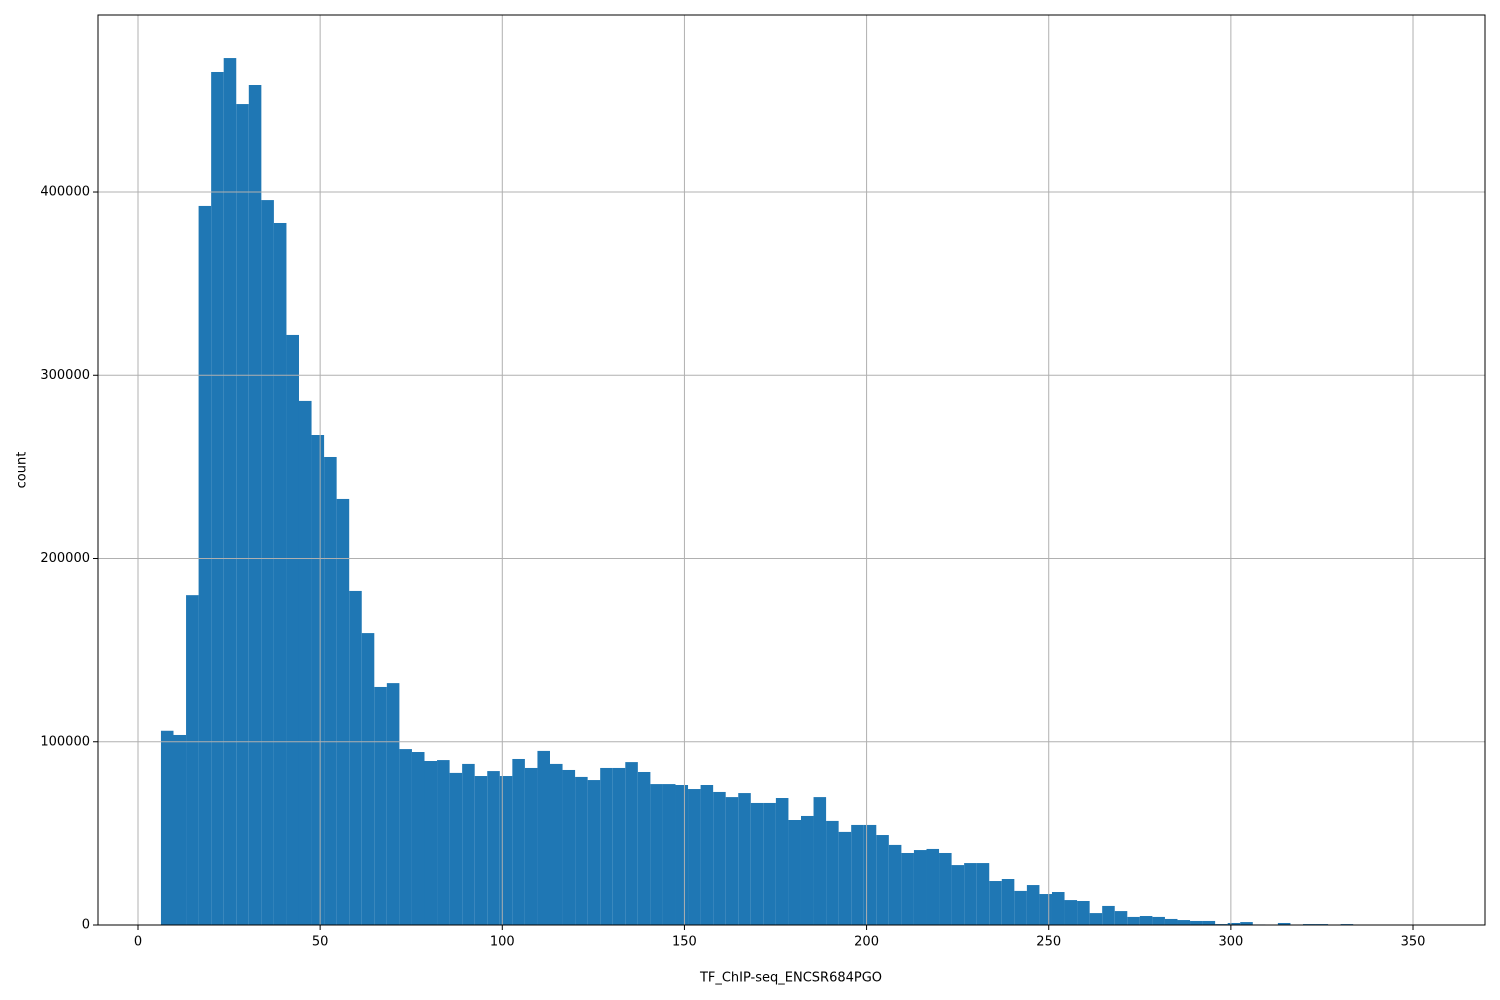  I want to click on x-tick-label: 100, so click(502, 942).